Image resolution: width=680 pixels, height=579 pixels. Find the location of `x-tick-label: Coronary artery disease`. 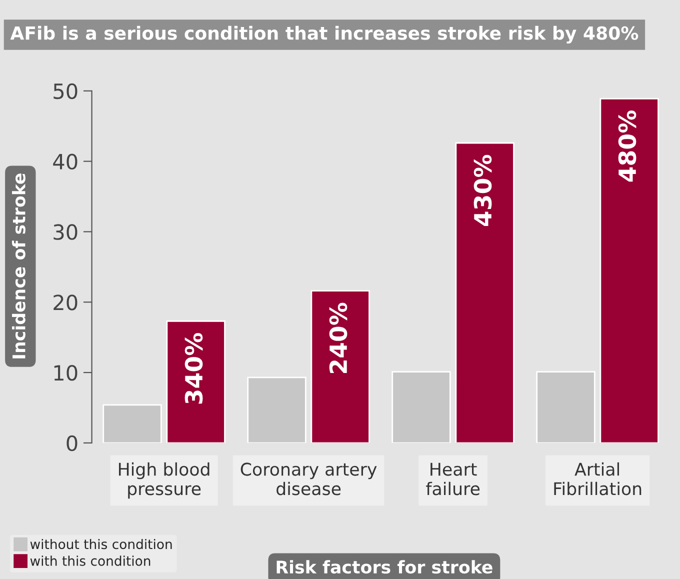

x-tick-label: Coronary artery disease is located at coordinates (308, 479).